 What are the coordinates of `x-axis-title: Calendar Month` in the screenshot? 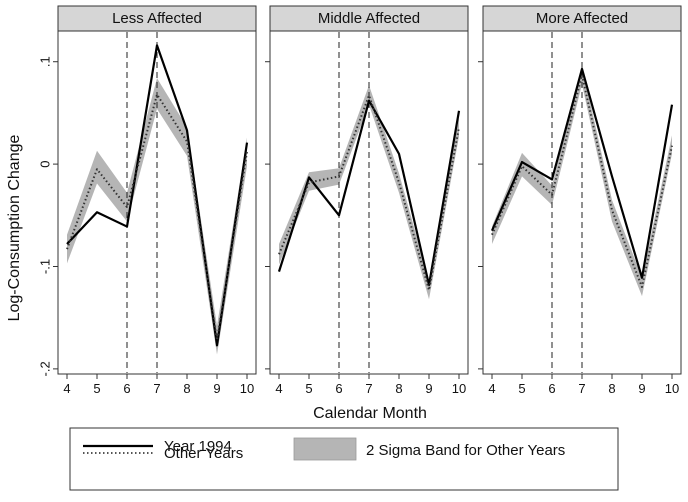 It's located at (370, 413).